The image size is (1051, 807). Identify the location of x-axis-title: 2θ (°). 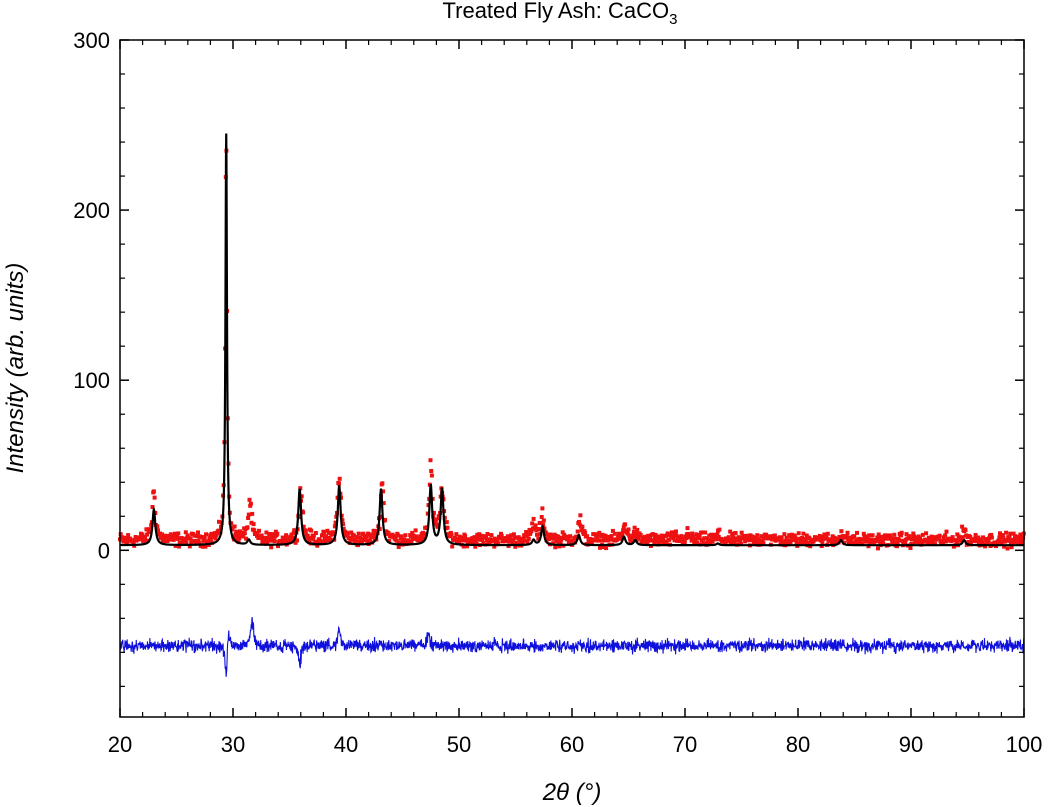
(572, 792).